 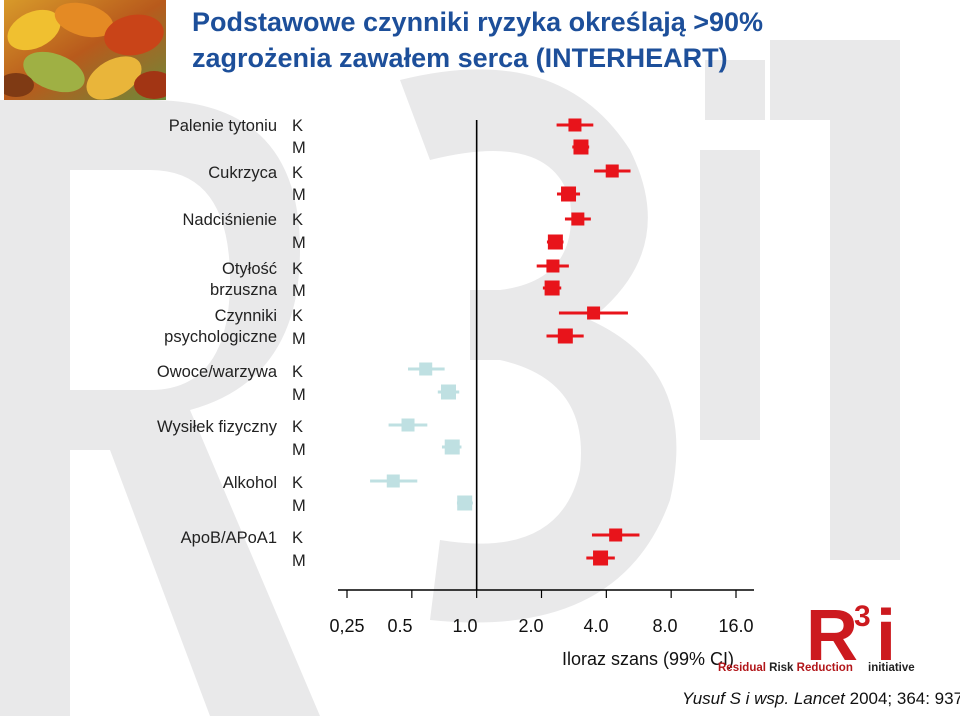 What do you see at coordinates (862, 616) in the screenshot?
I see `logo-superscript: 3` at bounding box center [862, 616].